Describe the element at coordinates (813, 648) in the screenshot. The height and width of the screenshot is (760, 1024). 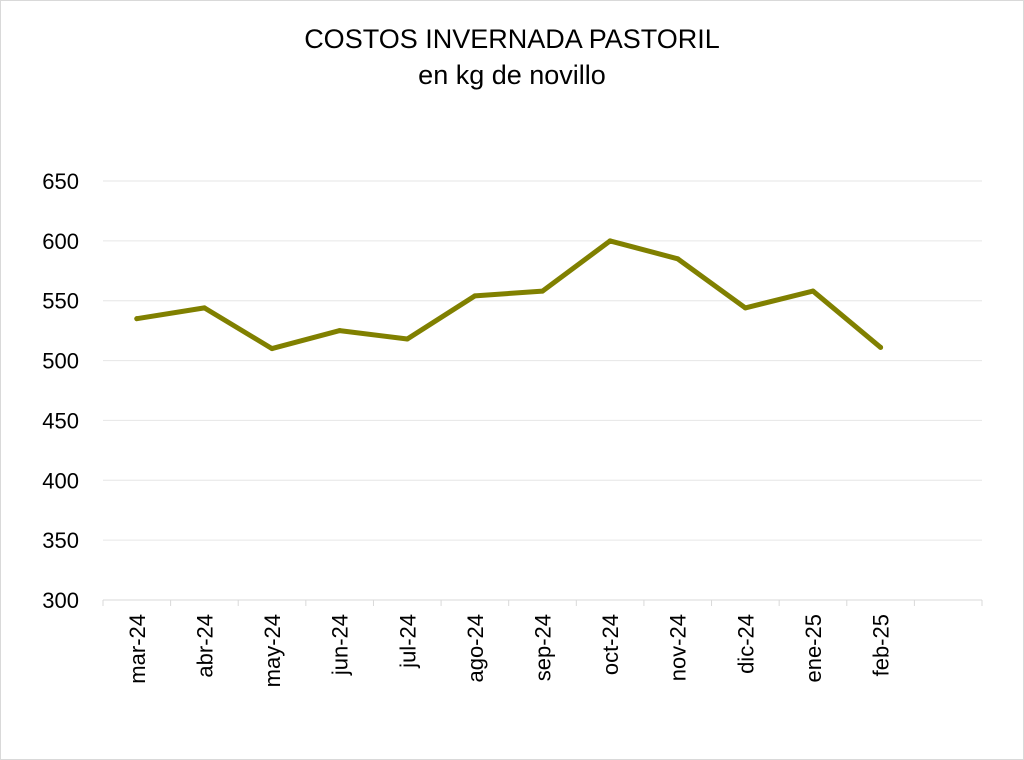
I see `x-tick-label: ene-25` at that location.